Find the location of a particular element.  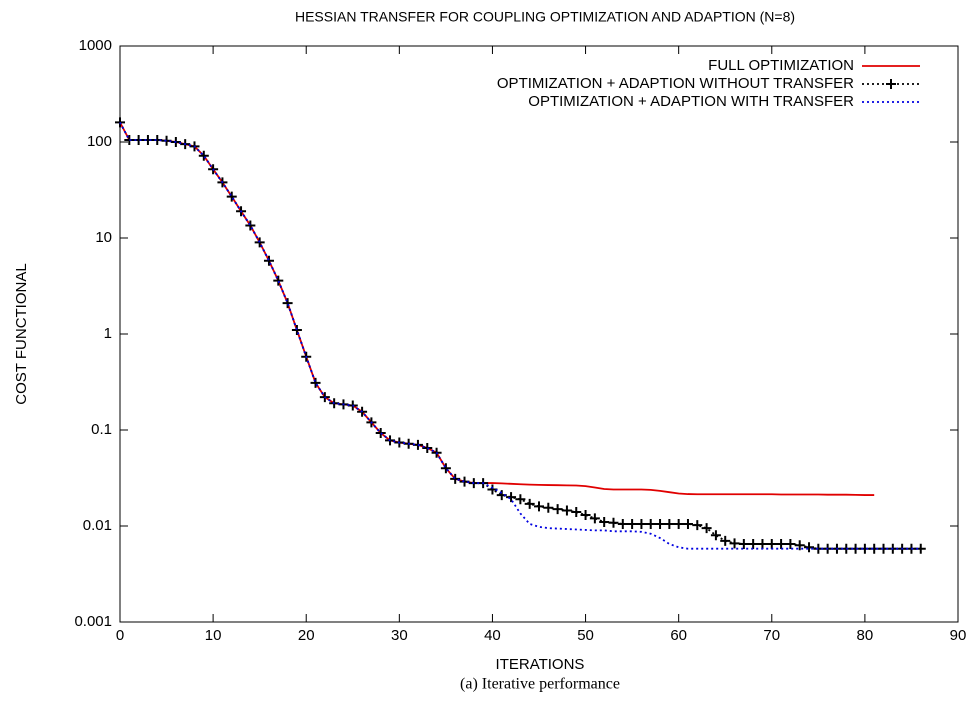

y-tick-label: 0.001 is located at coordinates (93, 621).